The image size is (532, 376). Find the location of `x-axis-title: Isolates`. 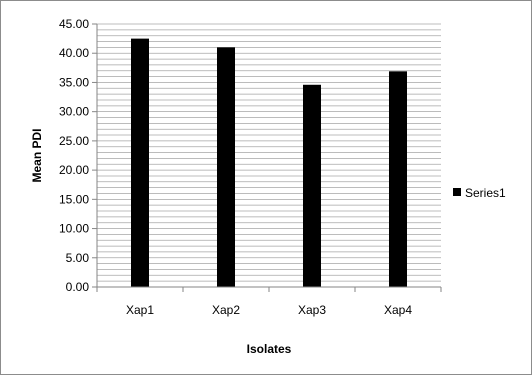

x-axis-title: Isolates is located at coordinates (269, 349).